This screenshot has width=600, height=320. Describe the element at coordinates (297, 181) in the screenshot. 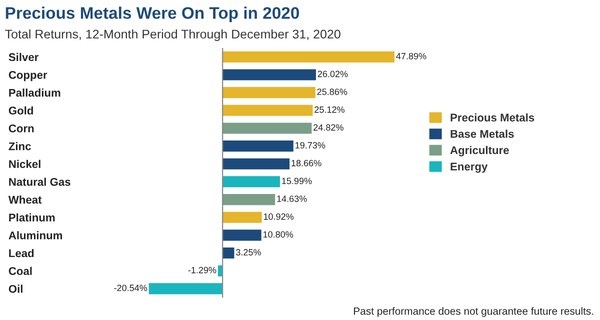

I see `data-label: 15.99%` at that location.